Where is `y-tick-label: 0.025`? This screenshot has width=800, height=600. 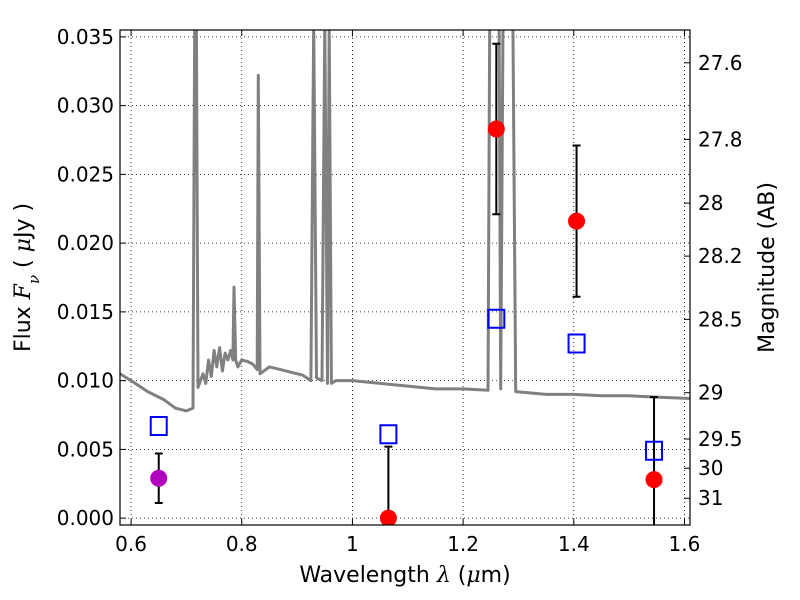
y-tick-label: 0.025 is located at coordinates (85, 174).